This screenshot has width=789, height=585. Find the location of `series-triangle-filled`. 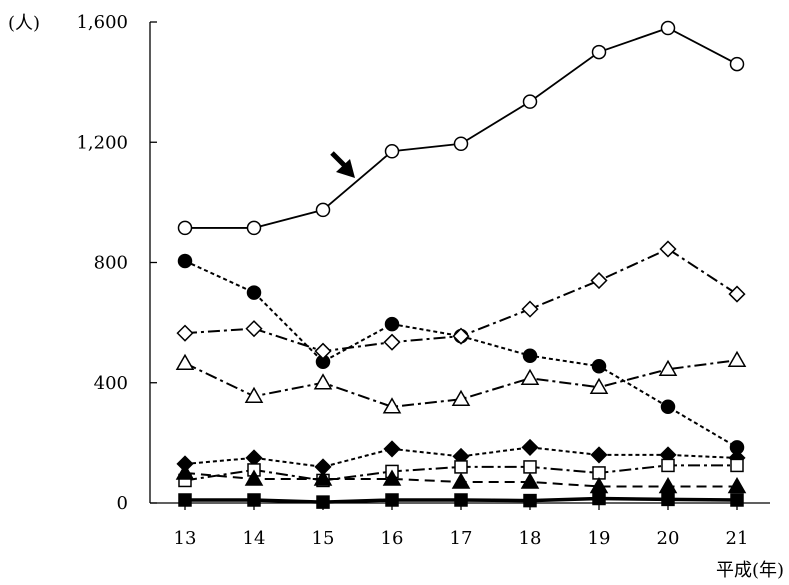

series-triangle-filled is located at coordinates (461, 478).